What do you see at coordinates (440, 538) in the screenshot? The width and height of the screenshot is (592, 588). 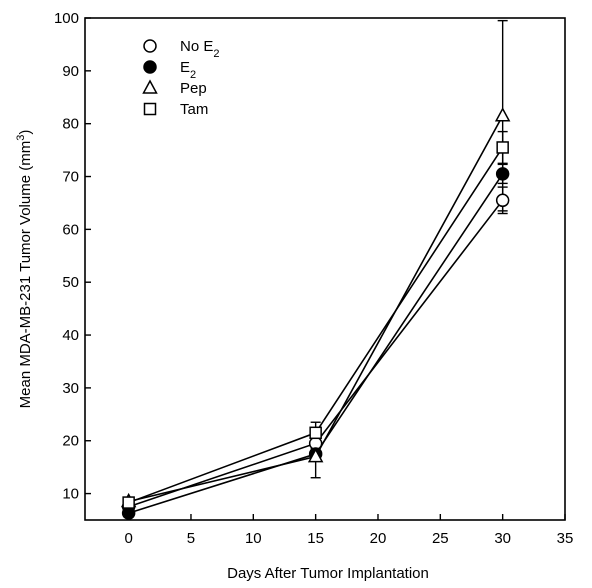 I see `x-tick-label: 25` at bounding box center [440, 538].